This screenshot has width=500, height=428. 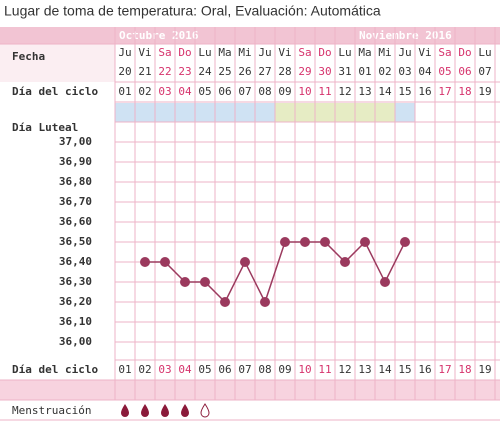 I want to click on cycle-day: 02, so click(x=144, y=91).